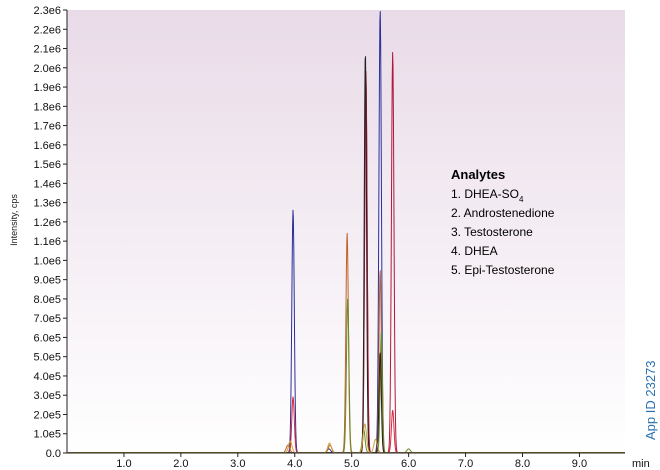 Image resolution: width=660 pixels, height=470 pixels. What do you see at coordinates (47, 127) in the screenshot?
I see `y-tick-label: 1.7e6` at bounding box center [47, 127].